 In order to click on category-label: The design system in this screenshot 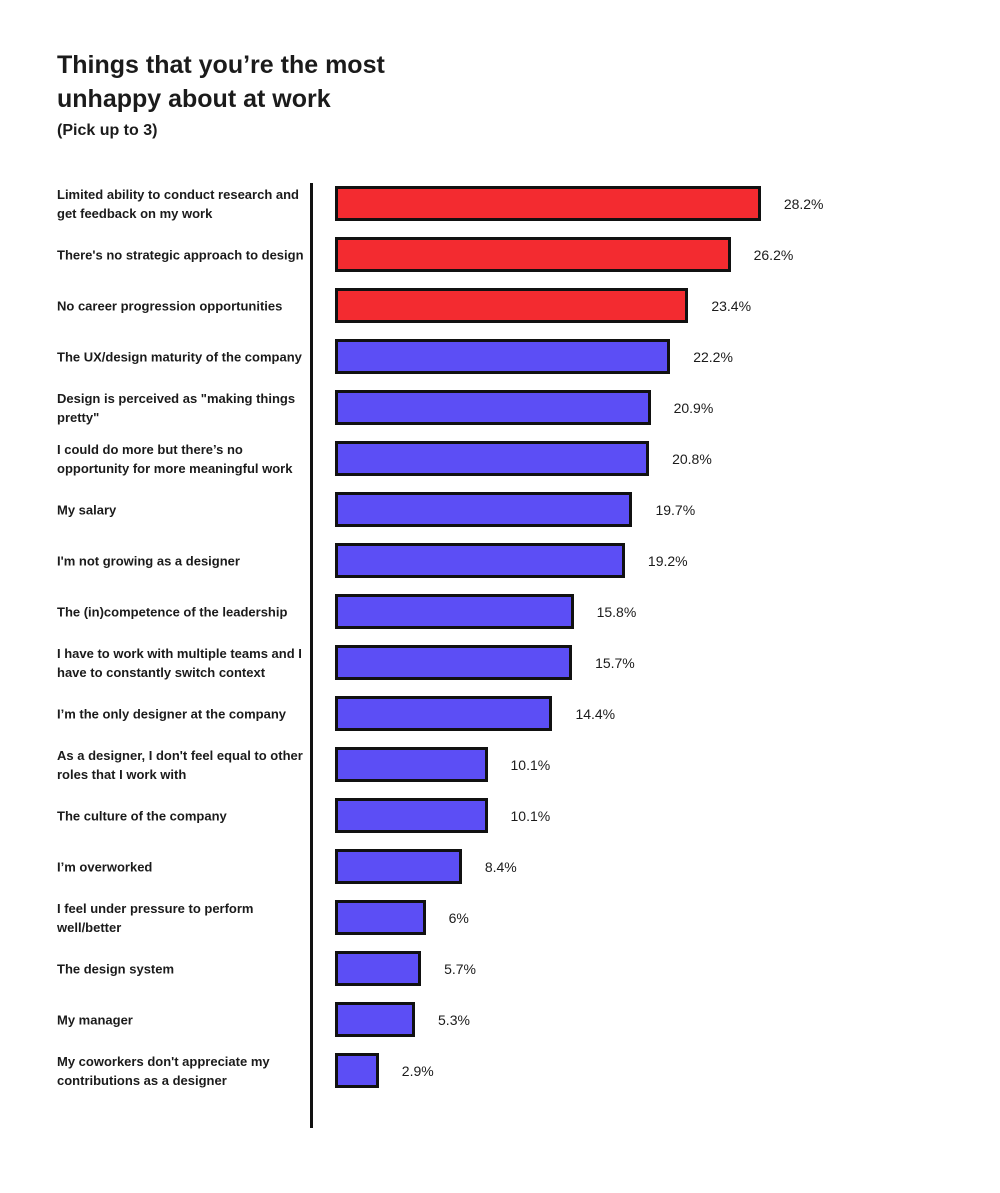, I will do `click(116, 968)`.